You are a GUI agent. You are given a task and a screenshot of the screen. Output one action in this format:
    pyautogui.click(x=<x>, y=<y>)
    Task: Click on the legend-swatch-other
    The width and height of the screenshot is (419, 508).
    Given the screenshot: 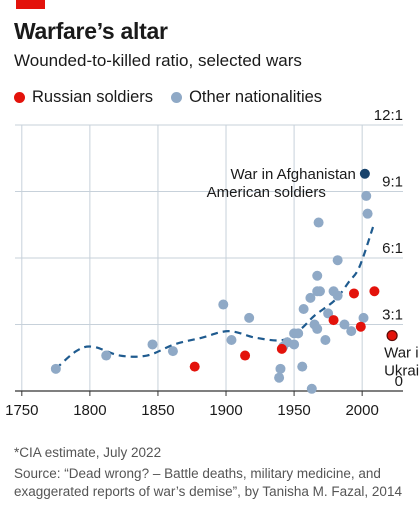 What is the action you would take?
    pyautogui.click(x=176, y=97)
    